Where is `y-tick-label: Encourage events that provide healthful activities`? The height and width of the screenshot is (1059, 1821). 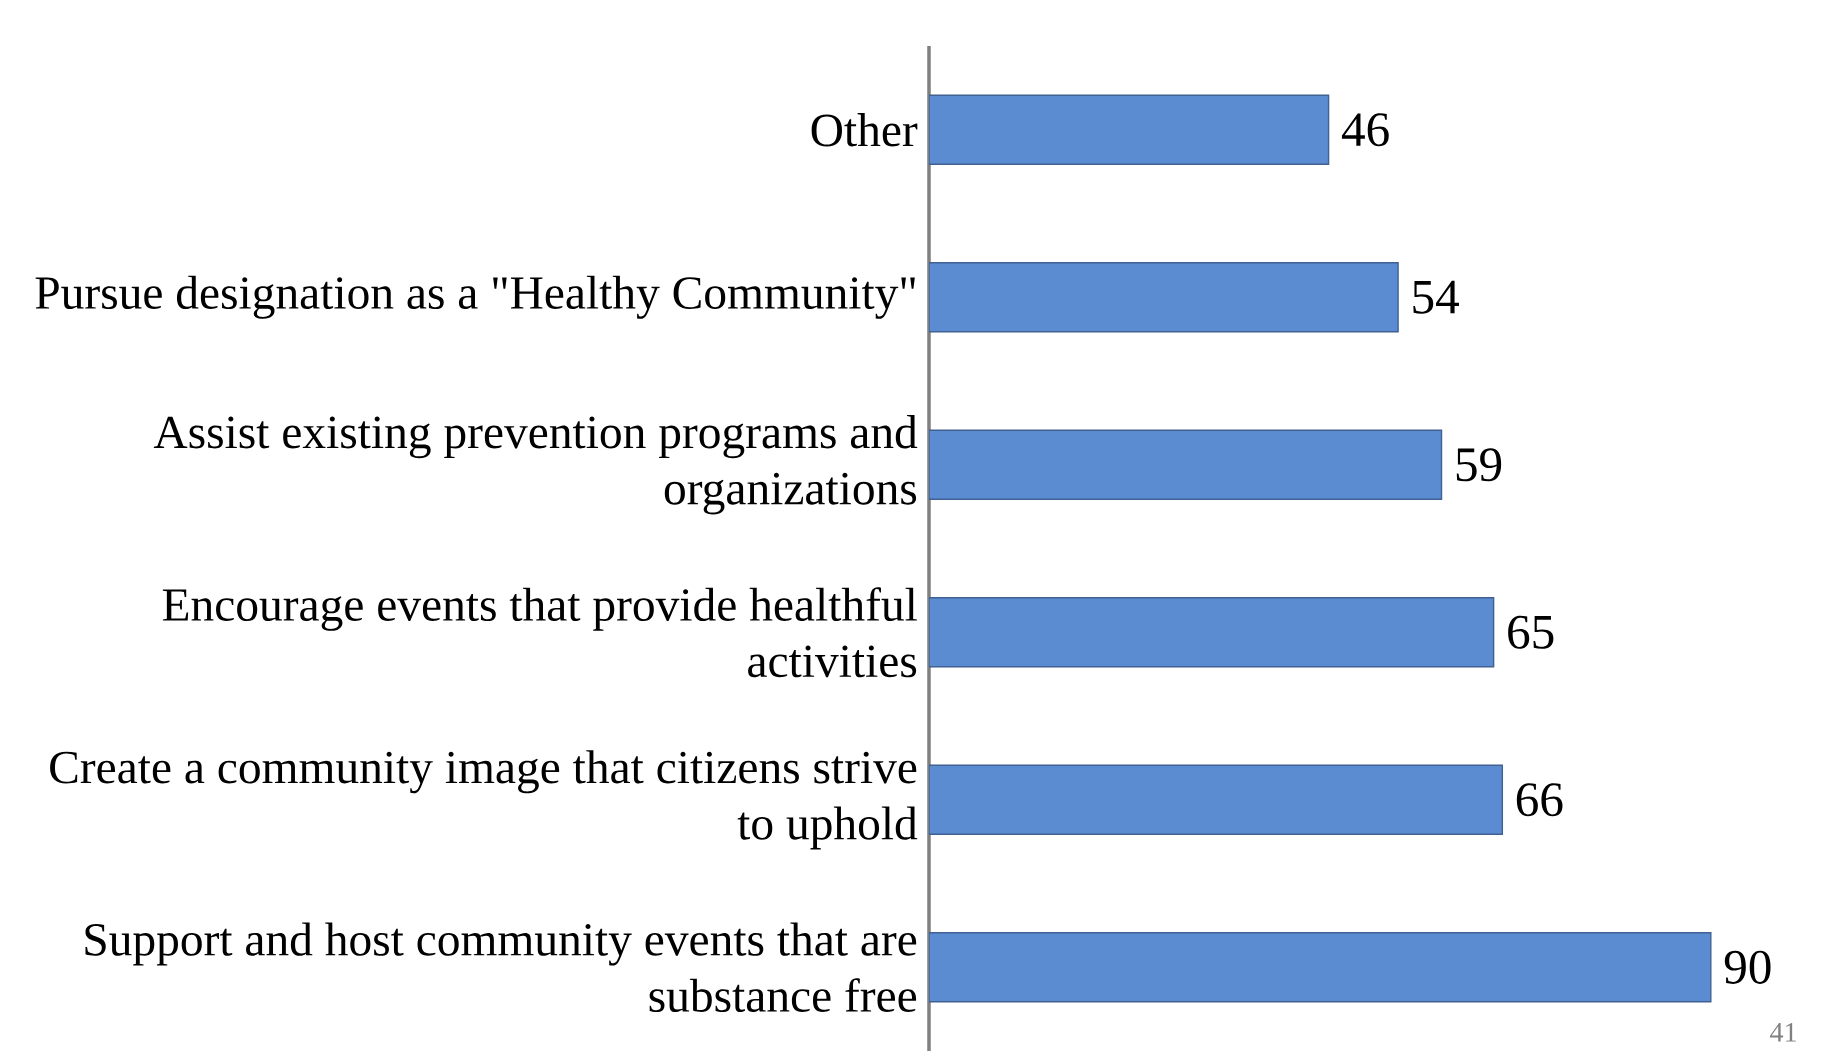
y-tick-label: Encourage events that provide healthful activities is located at coordinates (539, 632).